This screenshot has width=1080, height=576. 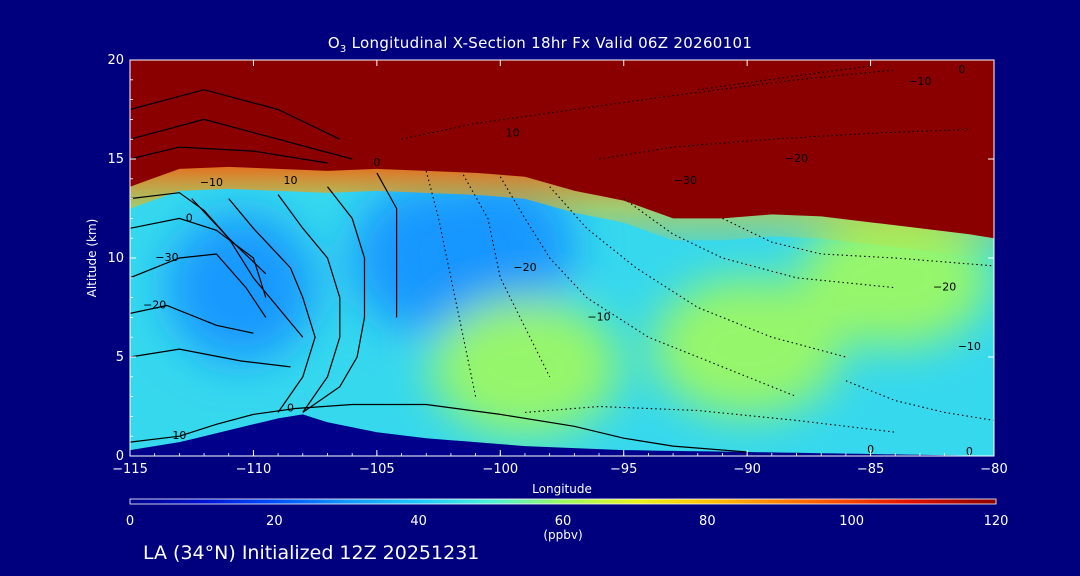 What do you see at coordinates (115, 60) in the screenshot?
I see `y-tick-label-4: 20` at bounding box center [115, 60].